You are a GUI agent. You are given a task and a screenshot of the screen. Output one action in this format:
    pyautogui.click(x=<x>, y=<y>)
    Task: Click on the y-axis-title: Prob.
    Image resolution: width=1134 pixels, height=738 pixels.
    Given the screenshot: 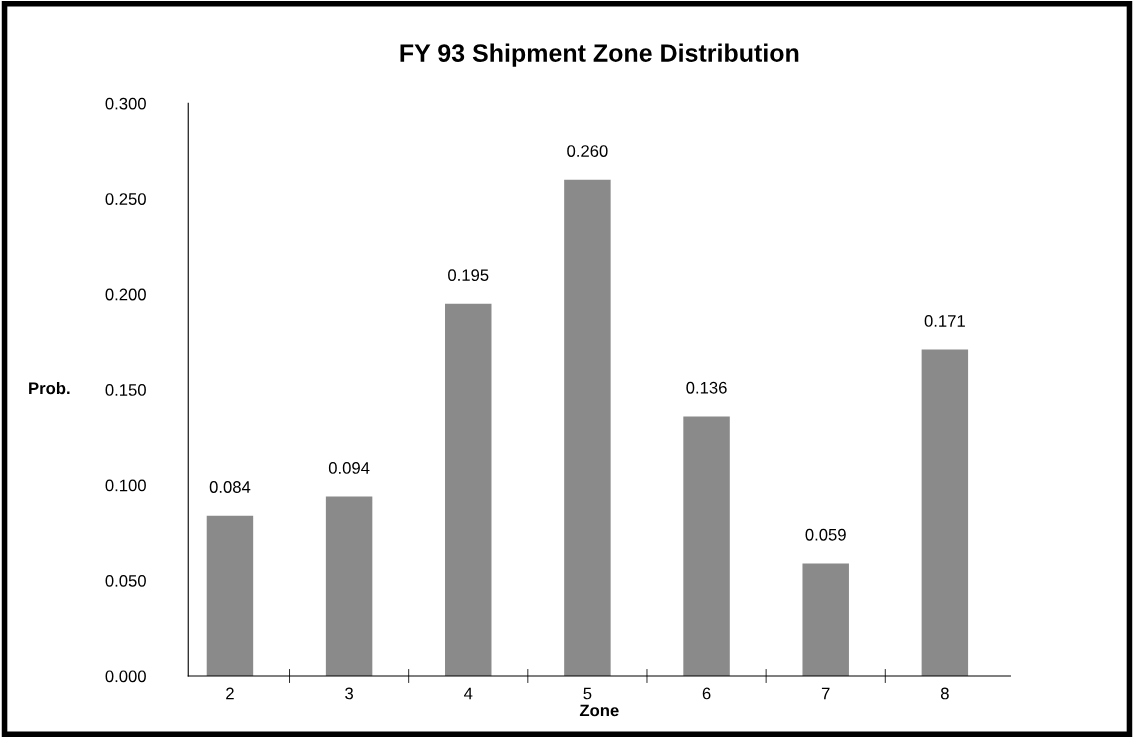 What is the action you would take?
    pyautogui.click(x=49, y=388)
    